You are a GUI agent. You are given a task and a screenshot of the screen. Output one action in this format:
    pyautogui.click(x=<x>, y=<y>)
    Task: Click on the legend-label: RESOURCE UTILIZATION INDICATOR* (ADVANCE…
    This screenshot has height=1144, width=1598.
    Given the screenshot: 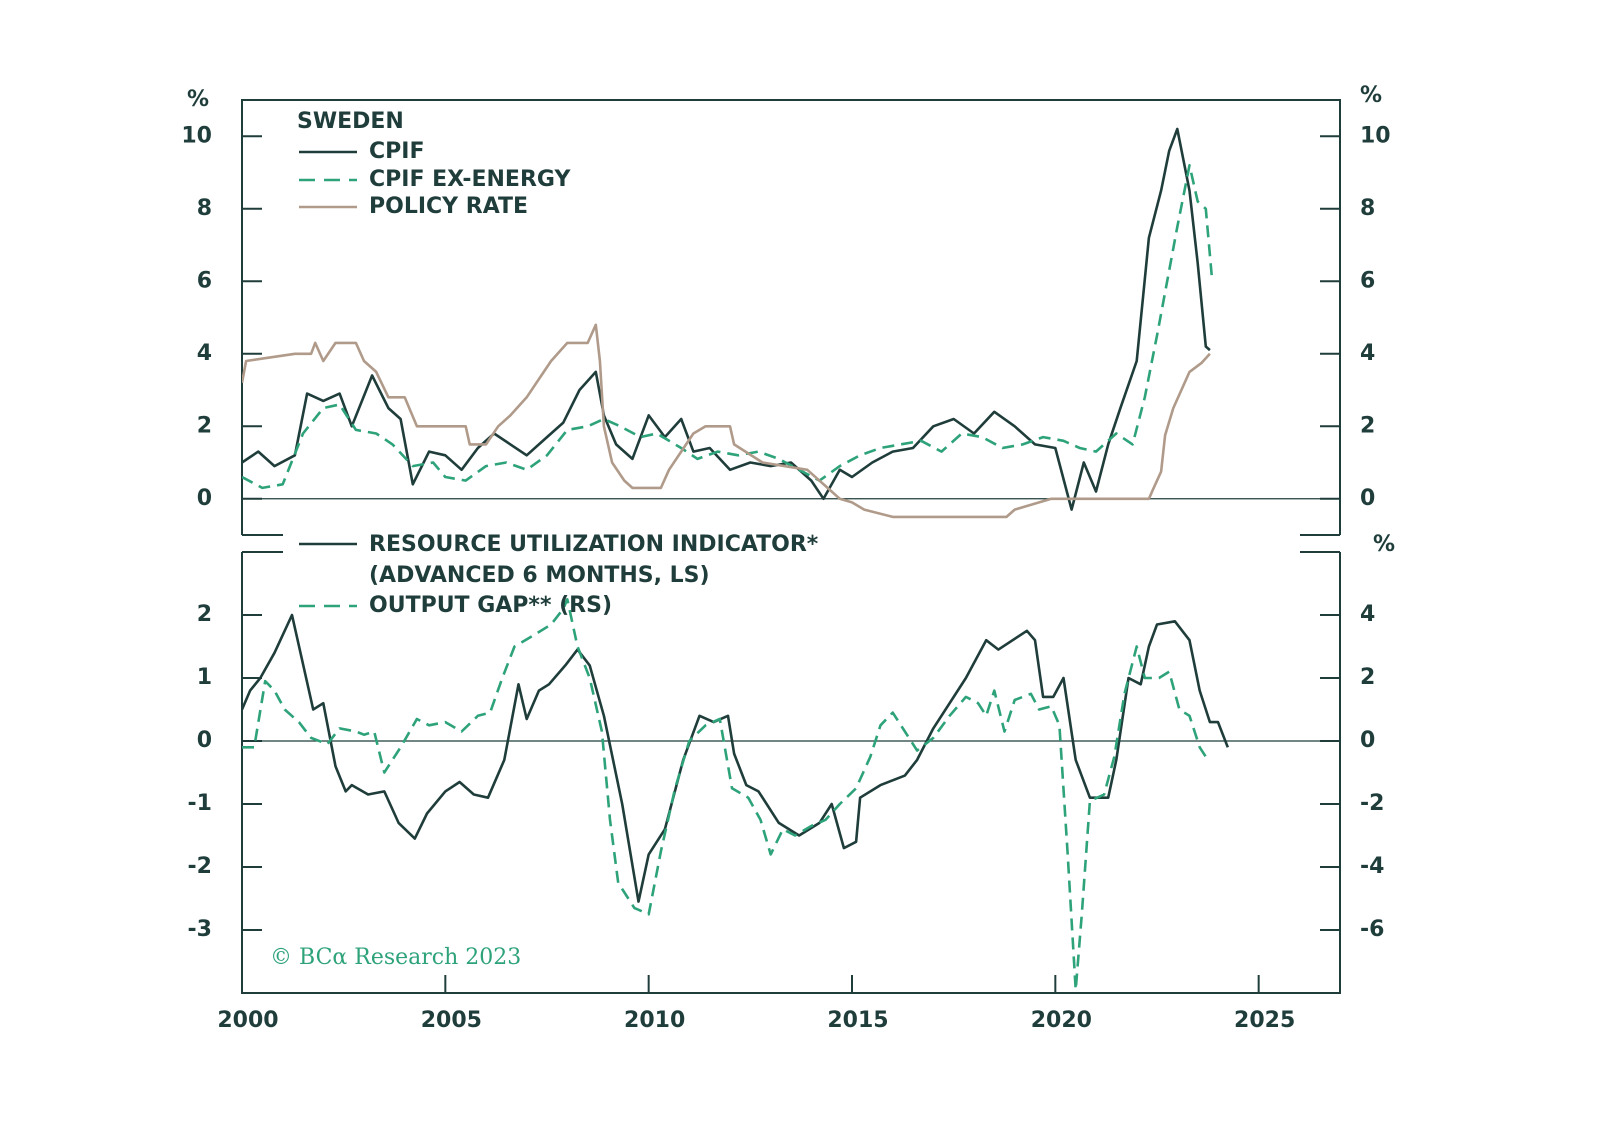 What is the action you would take?
    pyautogui.click(x=594, y=560)
    